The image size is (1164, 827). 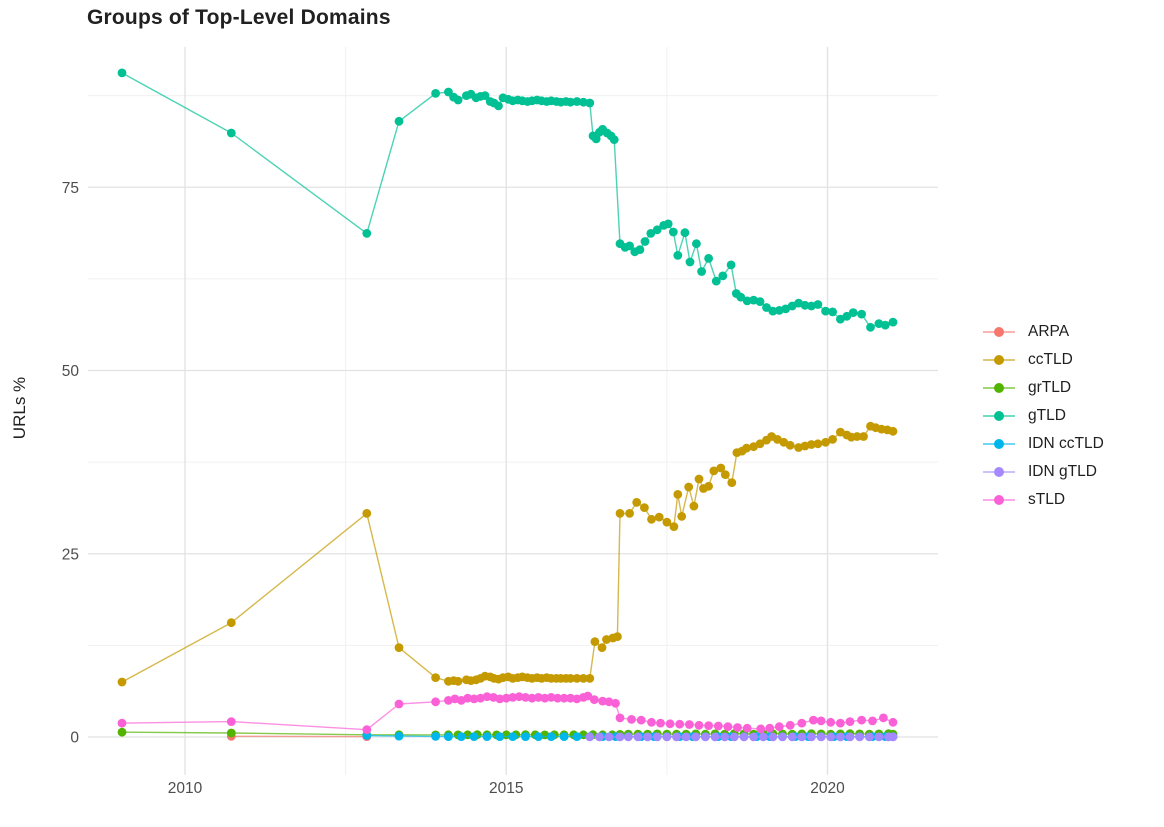 I want to click on grtld-point, so click(x=231, y=733).